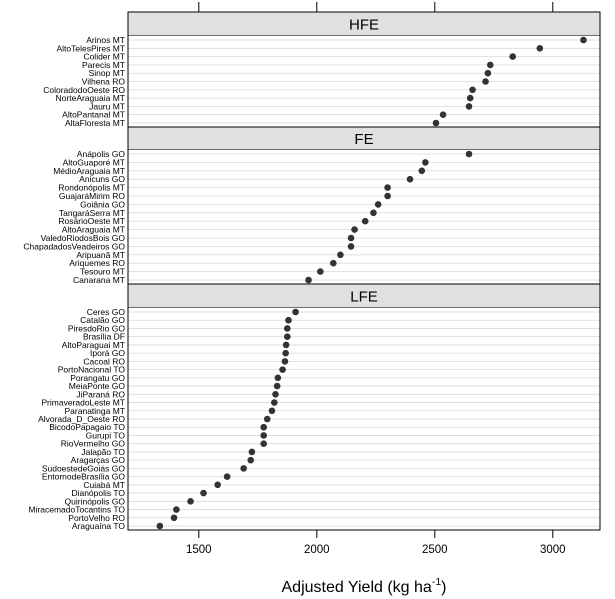 This screenshot has width=615, height=599. Describe the element at coordinates (106, 312) in the screenshot. I see `category-label: Ceres GO` at that location.